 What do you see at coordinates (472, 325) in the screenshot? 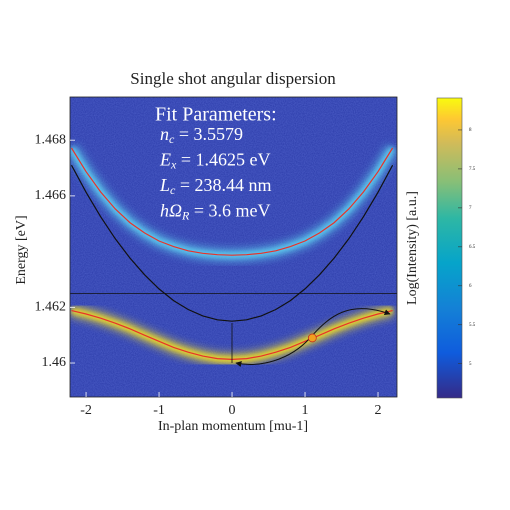
I see `colorbar-tick-label: 5.5` at bounding box center [472, 325].